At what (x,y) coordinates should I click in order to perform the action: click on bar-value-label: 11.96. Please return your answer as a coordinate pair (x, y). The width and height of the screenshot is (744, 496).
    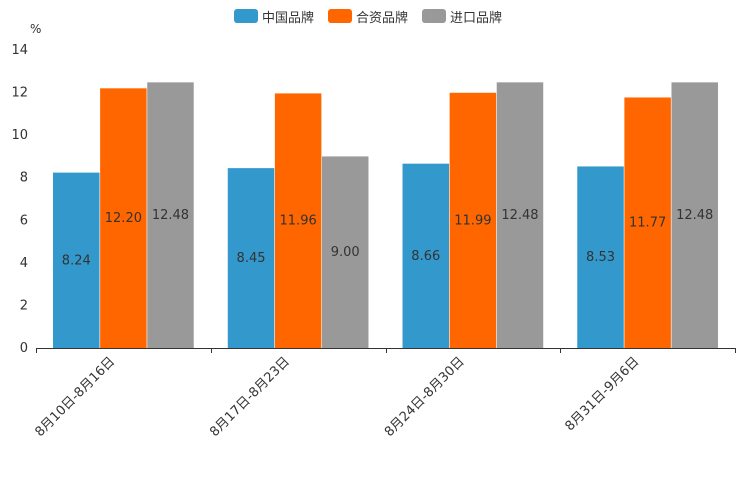
    Looking at the image, I should click on (298, 221).